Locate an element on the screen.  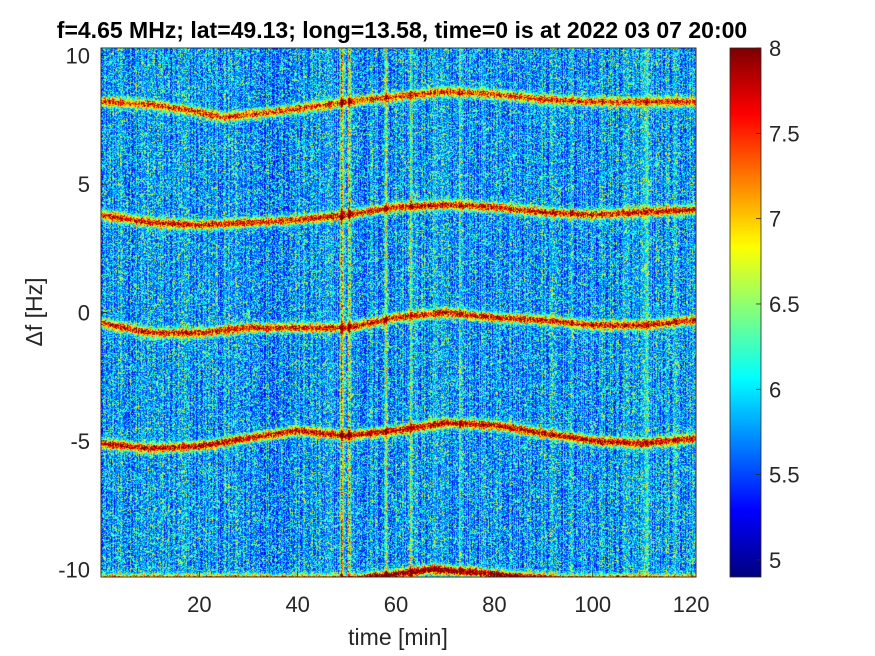
y-tick-label: -10 is located at coordinates (74, 569).